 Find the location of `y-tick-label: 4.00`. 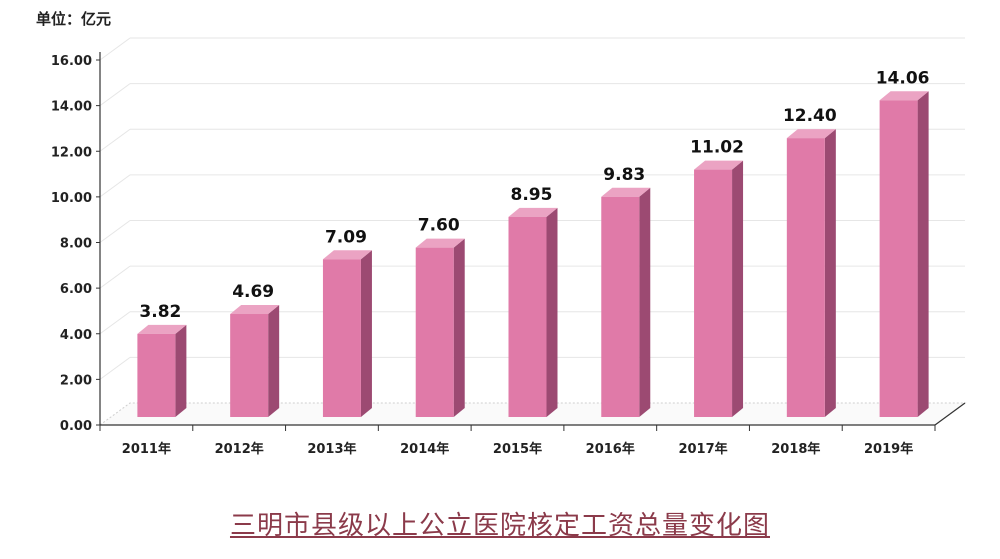

y-tick-label: 4.00 is located at coordinates (76, 335).